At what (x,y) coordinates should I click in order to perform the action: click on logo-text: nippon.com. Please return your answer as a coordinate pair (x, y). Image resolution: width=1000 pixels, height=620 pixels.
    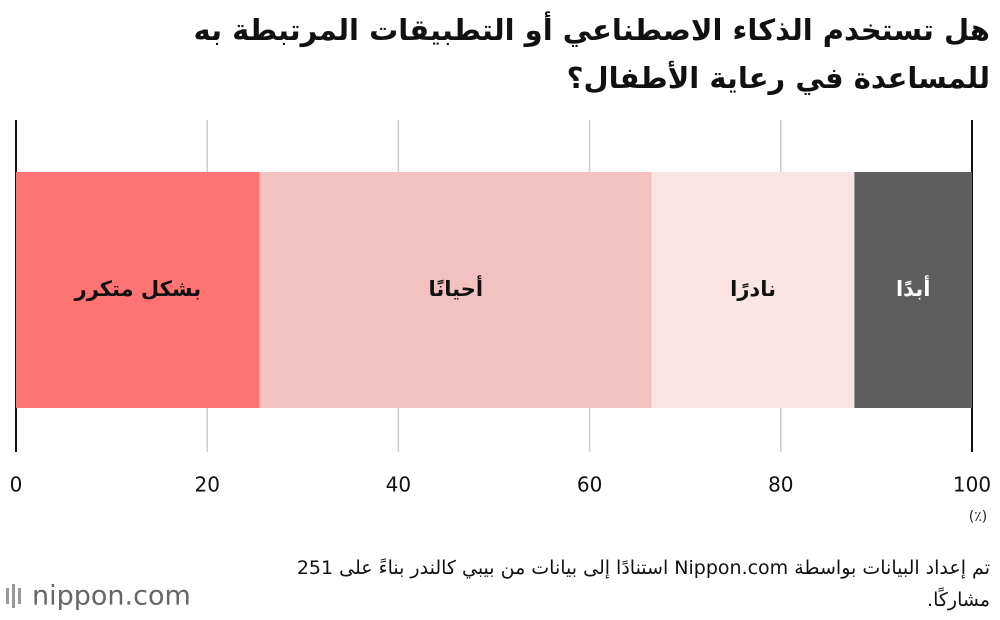
    Looking at the image, I should click on (111, 596).